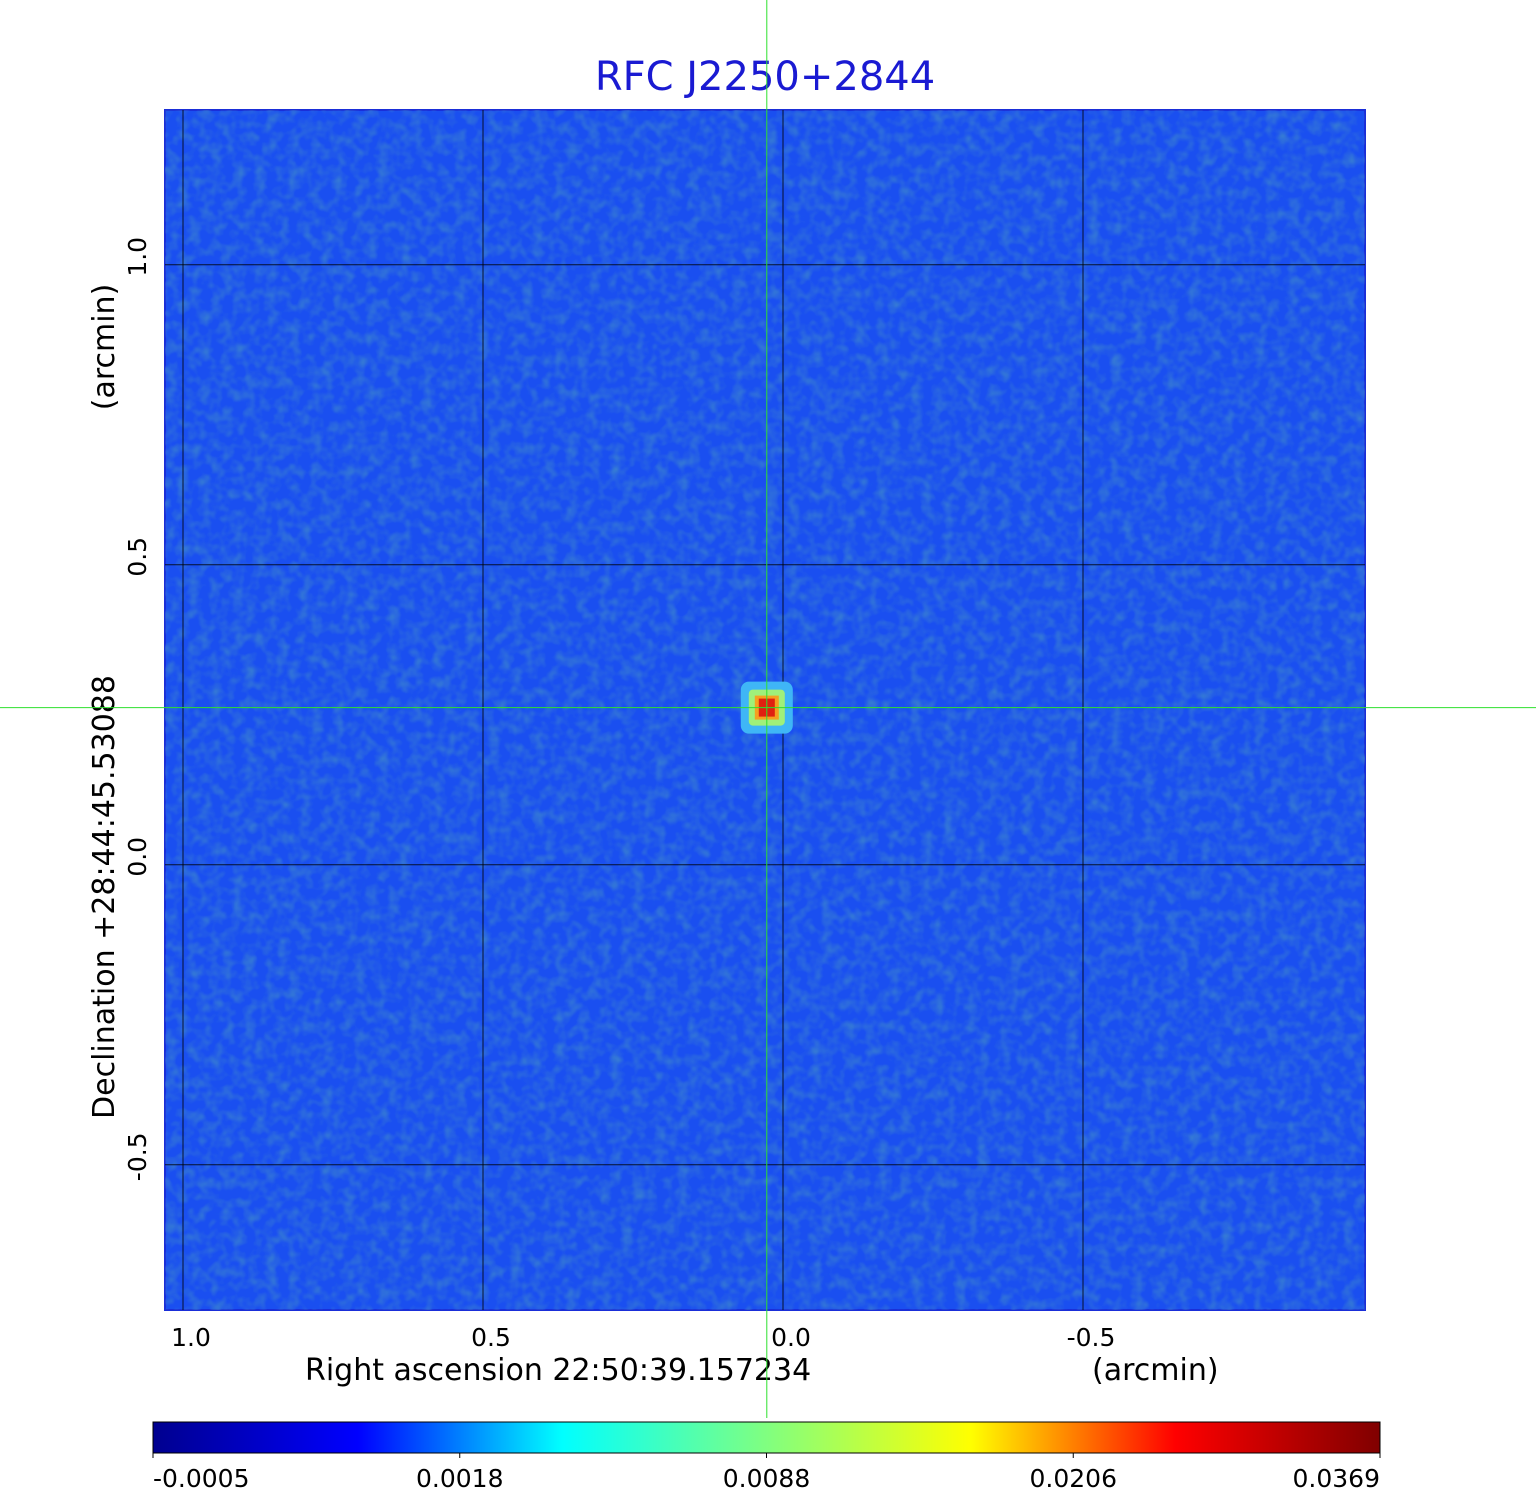 The height and width of the screenshot is (1511, 1536). What do you see at coordinates (191, 1337) in the screenshot?
I see `x-tick-label: 1.0` at bounding box center [191, 1337].